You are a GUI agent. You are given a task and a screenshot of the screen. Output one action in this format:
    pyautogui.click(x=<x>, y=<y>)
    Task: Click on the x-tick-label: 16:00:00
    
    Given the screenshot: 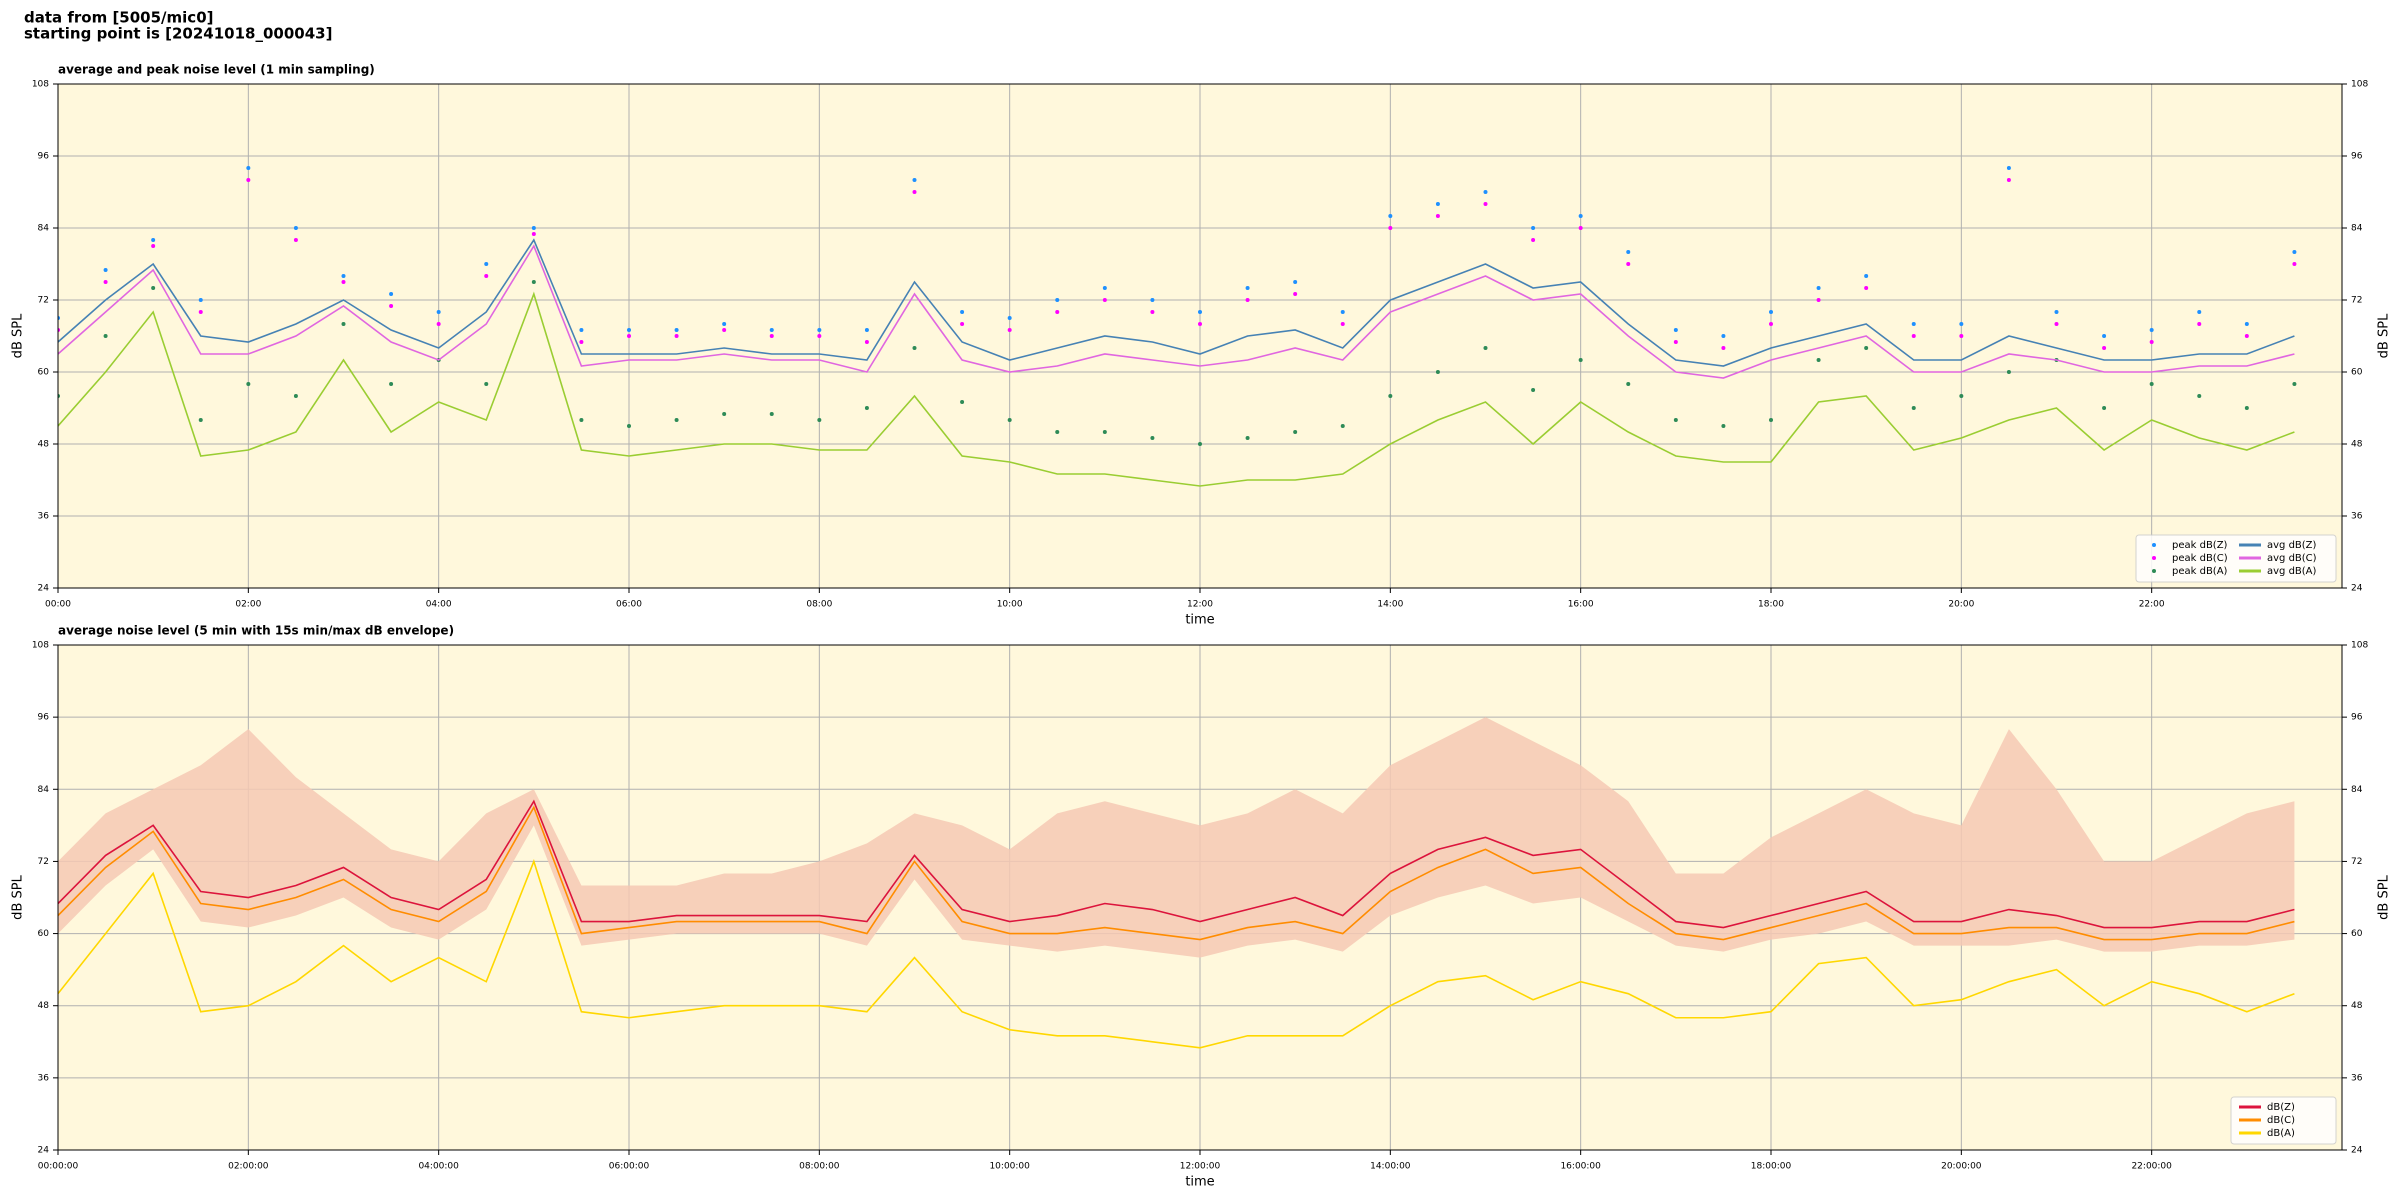 What is the action you would take?
    pyautogui.click(x=1580, y=1167)
    